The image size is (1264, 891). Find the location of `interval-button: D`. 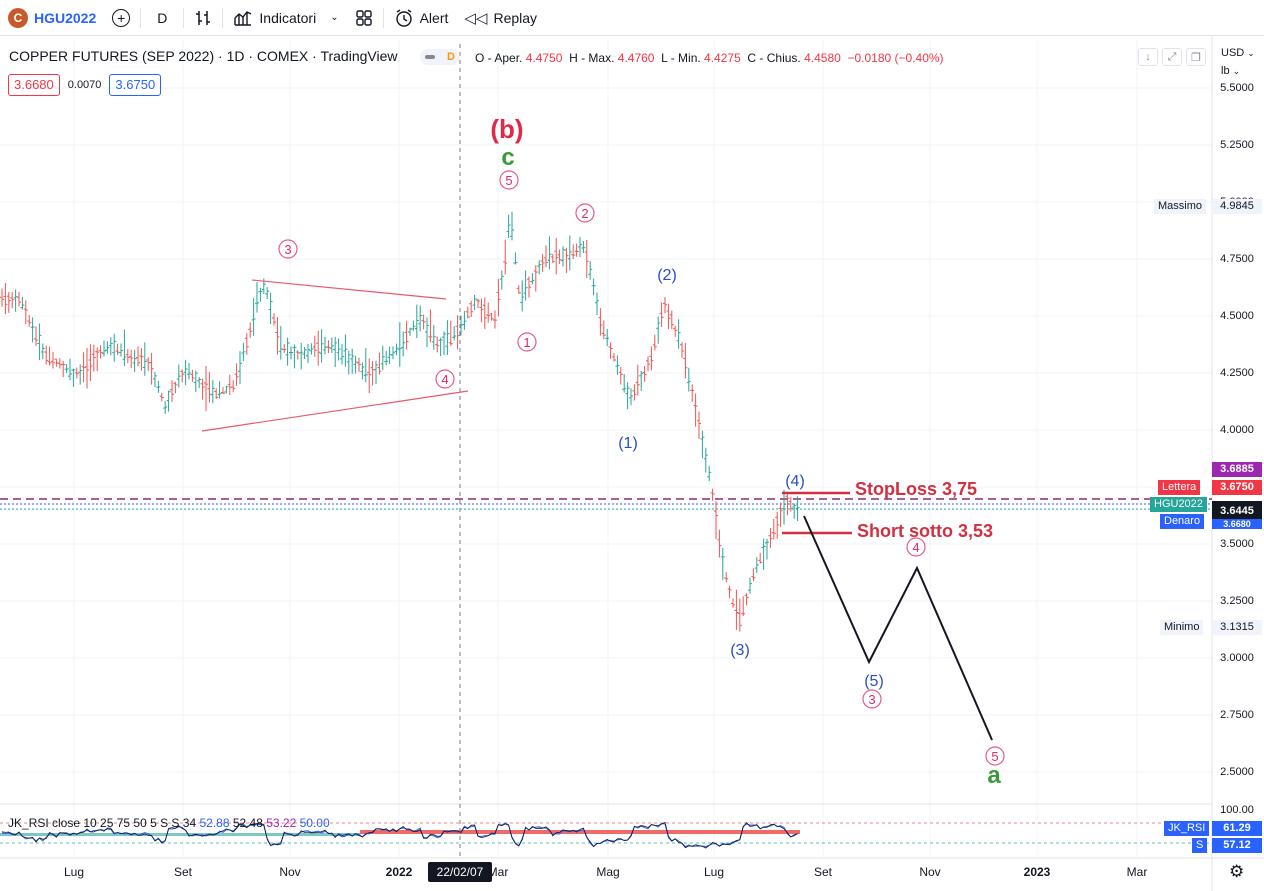

interval-button: D is located at coordinates (162, 17).